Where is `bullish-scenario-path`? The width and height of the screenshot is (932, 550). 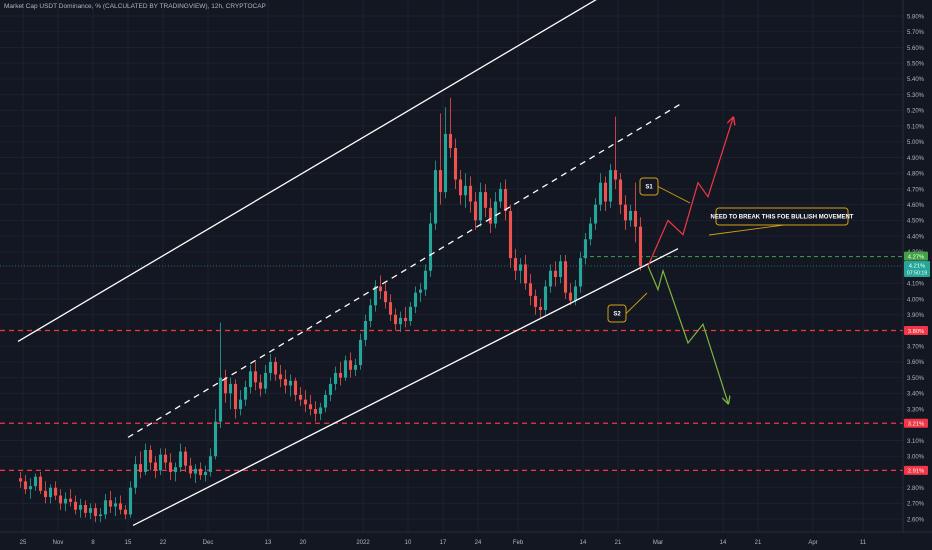 bullish-scenario-path is located at coordinates (690, 192).